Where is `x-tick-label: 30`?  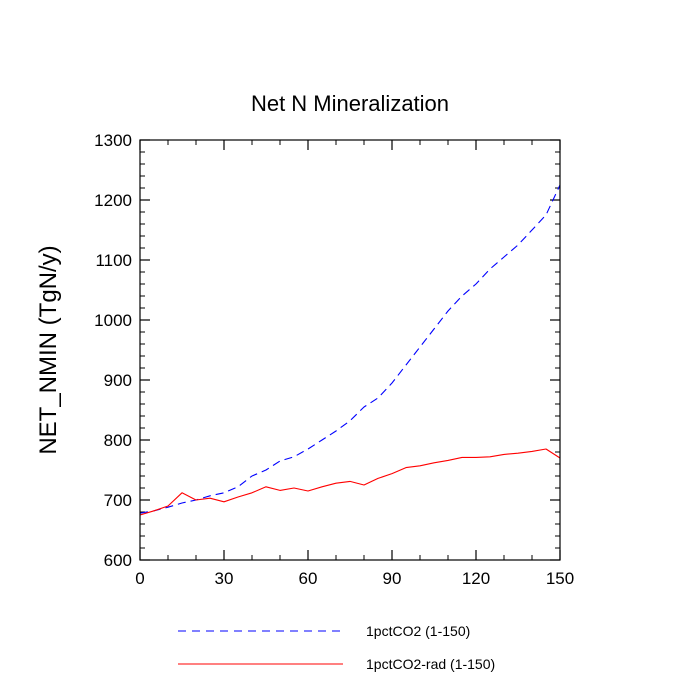
x-tick-label: 30 is located at coordinates (224, 578).